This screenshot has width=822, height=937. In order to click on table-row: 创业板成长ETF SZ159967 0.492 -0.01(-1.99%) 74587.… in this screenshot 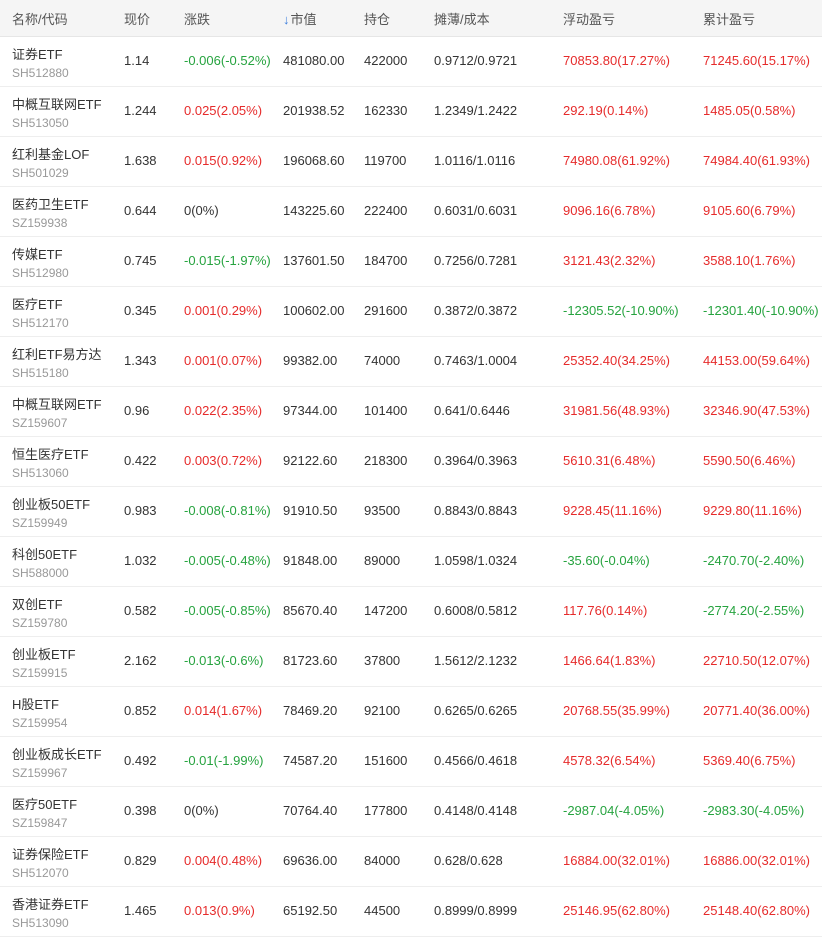, I will do `click(411, 762)`.